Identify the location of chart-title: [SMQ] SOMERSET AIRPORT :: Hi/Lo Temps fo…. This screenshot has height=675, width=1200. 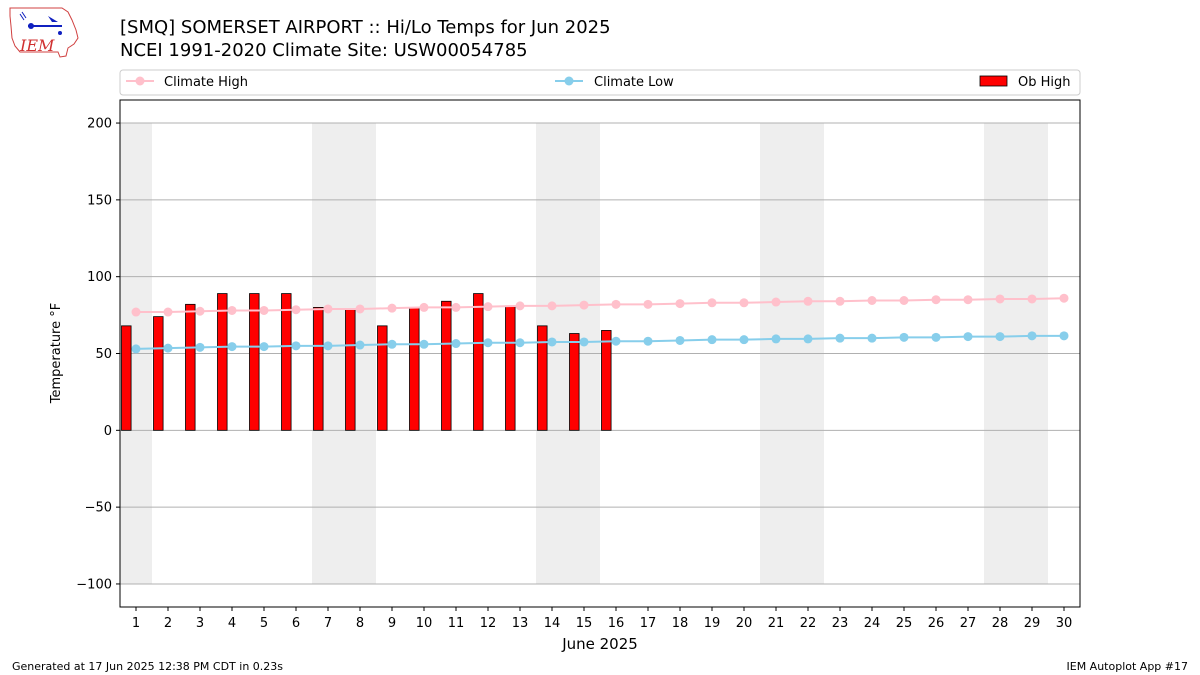
(365, 27).